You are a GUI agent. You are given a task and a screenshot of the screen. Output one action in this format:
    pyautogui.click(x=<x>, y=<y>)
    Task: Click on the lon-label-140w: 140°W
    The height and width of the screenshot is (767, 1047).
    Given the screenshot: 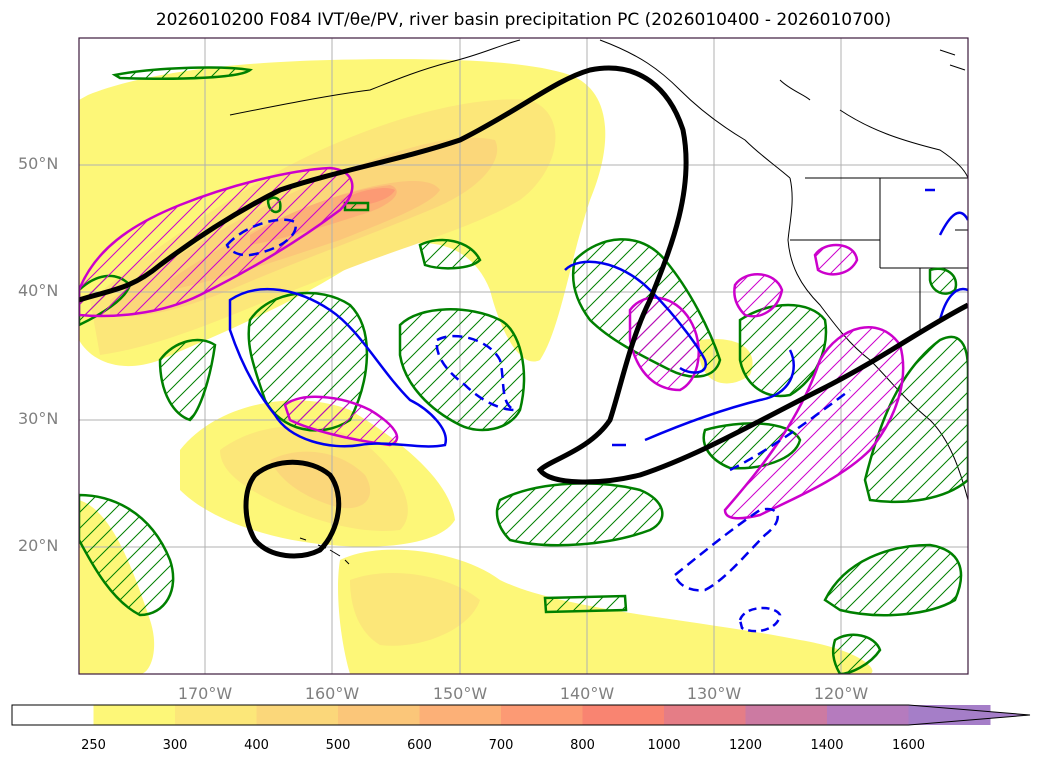 What is the action you would take?
    pyautogui.click(x=587, y=693)
    